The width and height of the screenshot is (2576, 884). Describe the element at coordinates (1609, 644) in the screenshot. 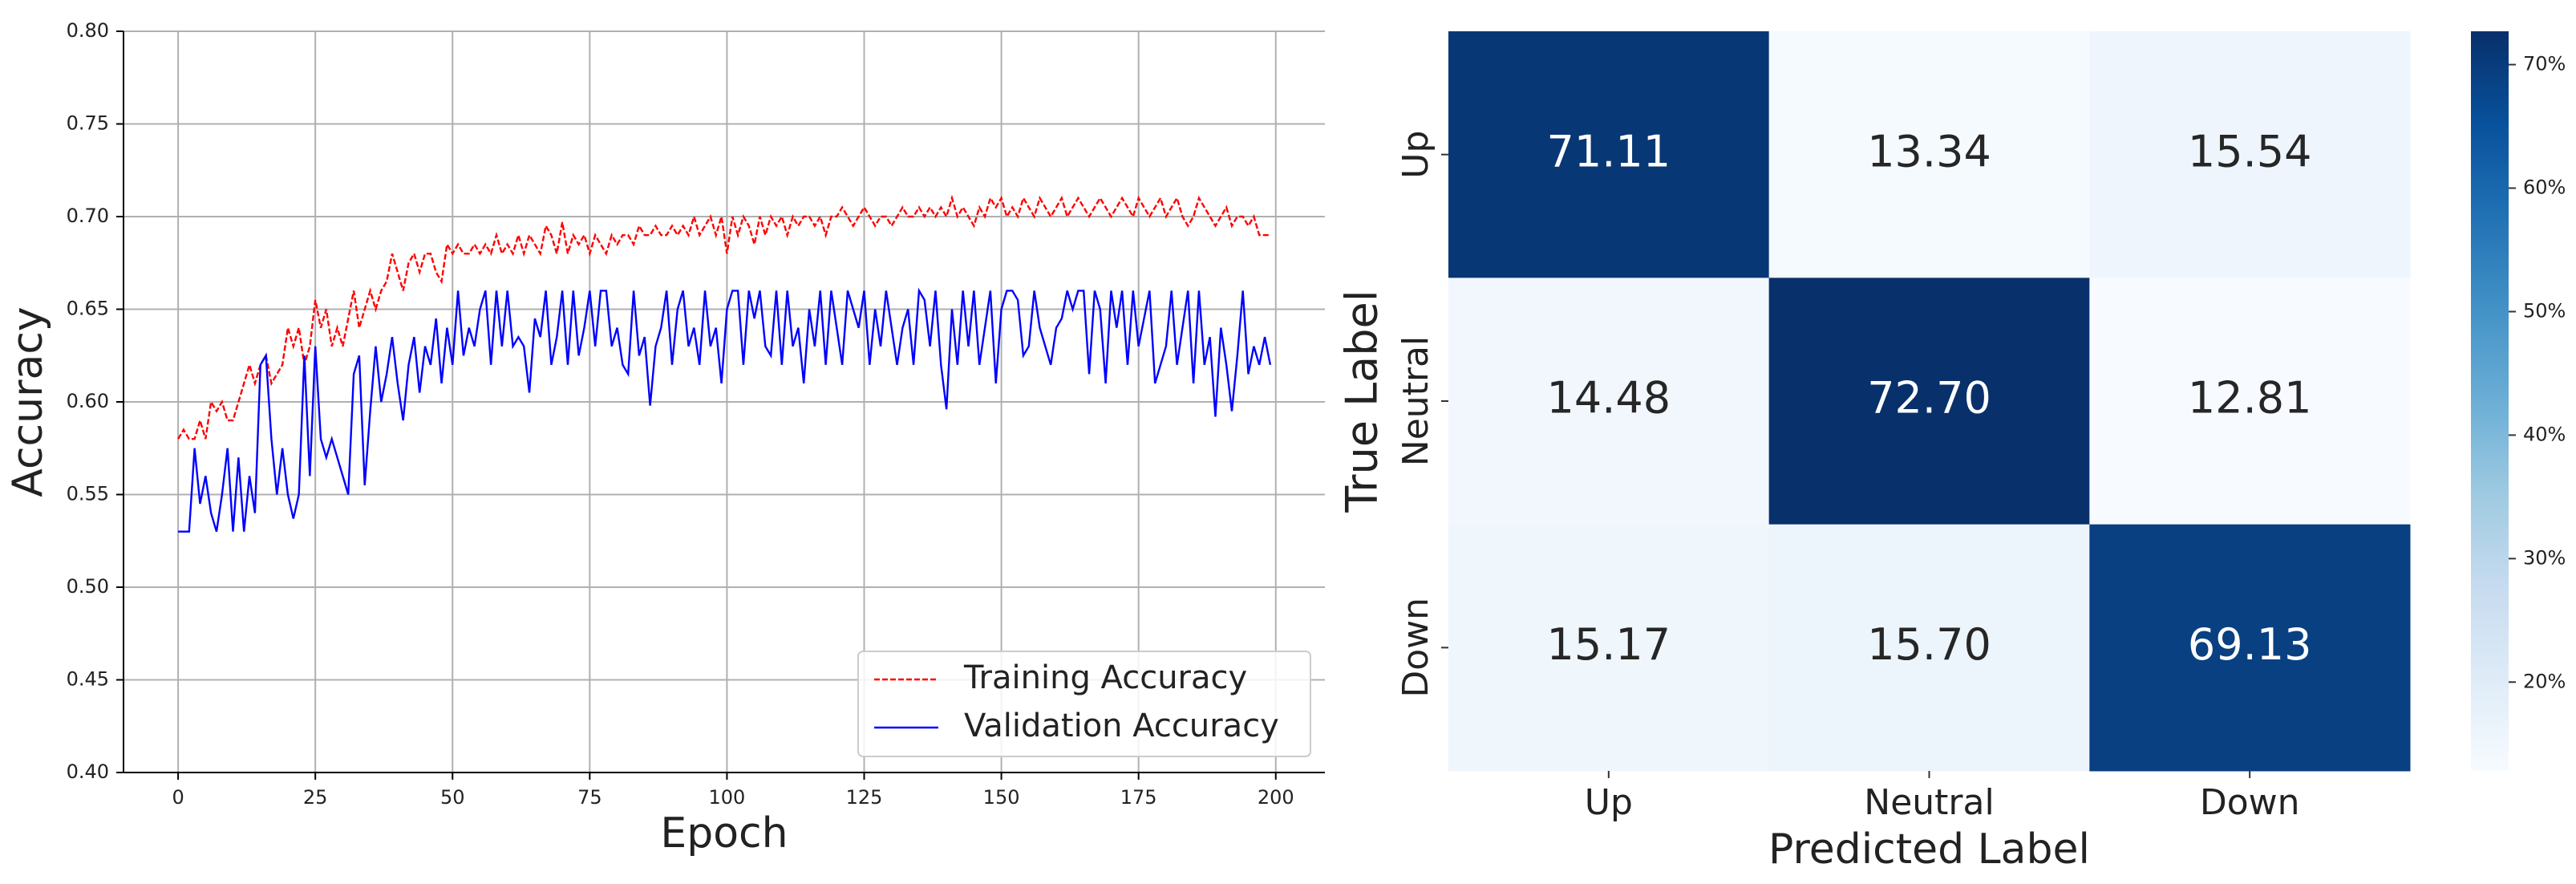

I see `cell-label: 15.17` at that location.